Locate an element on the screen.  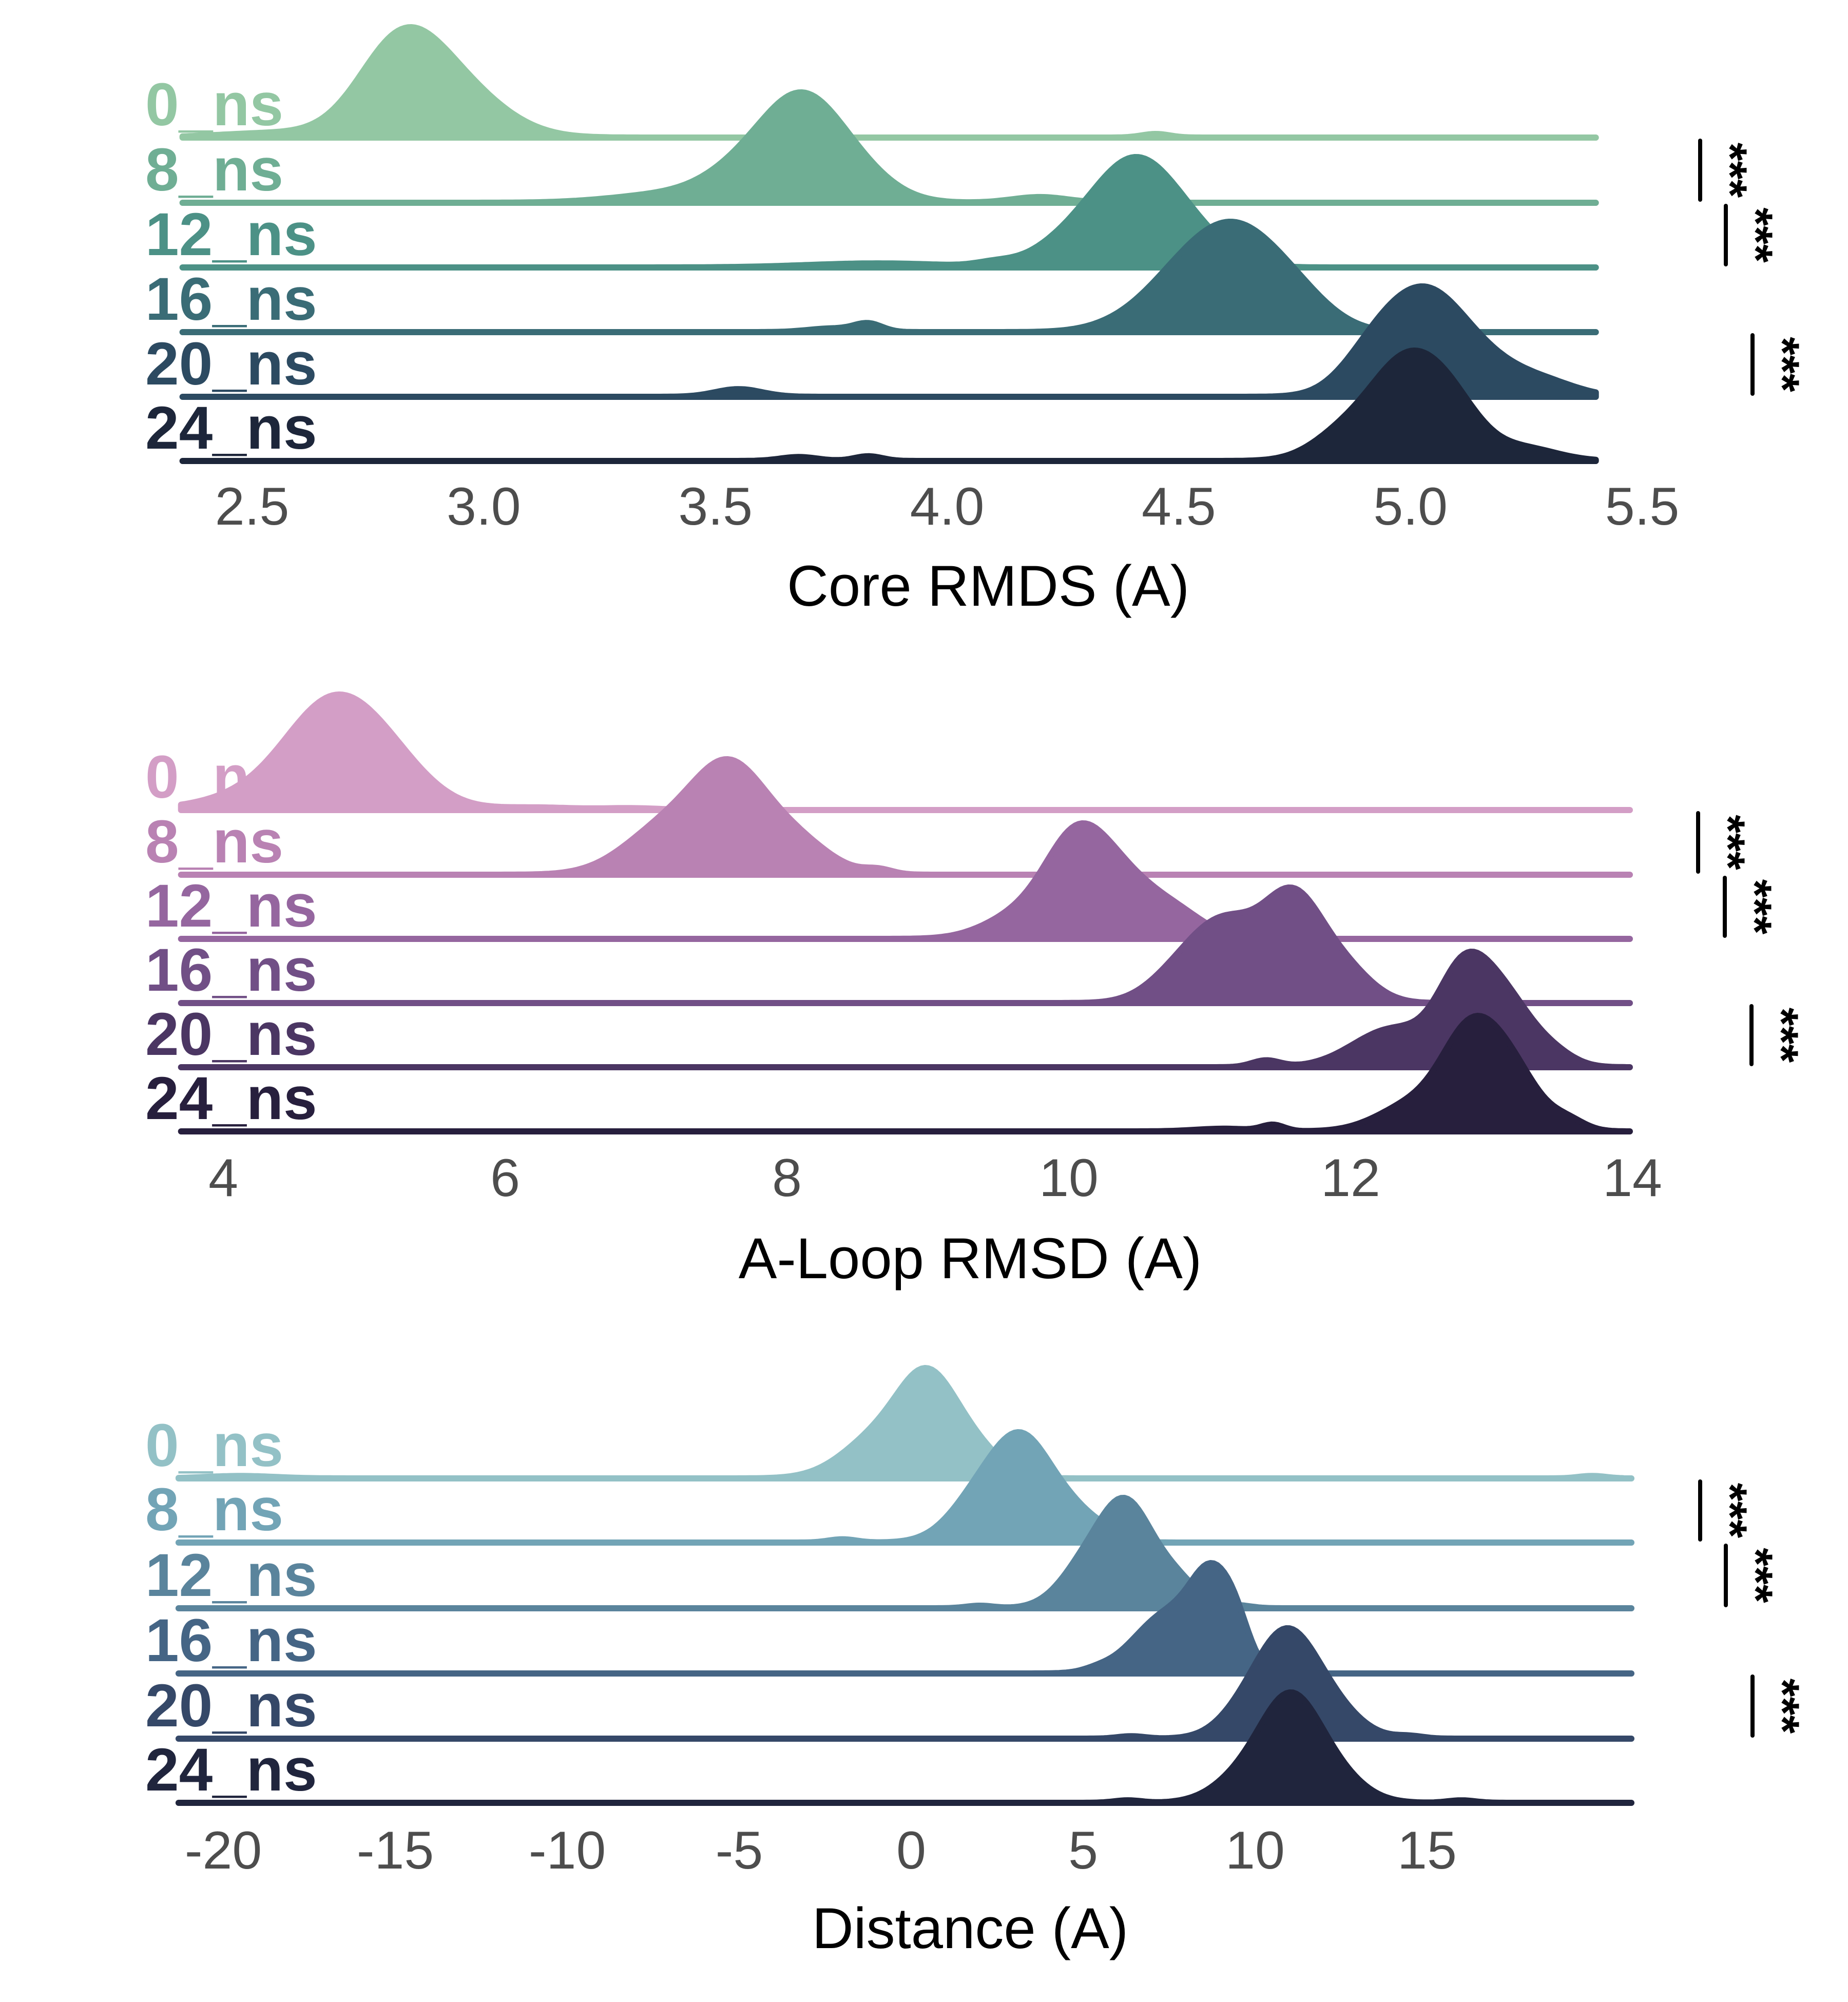
x-tick-label: 4.5 is located at coordinates (1179, 506).